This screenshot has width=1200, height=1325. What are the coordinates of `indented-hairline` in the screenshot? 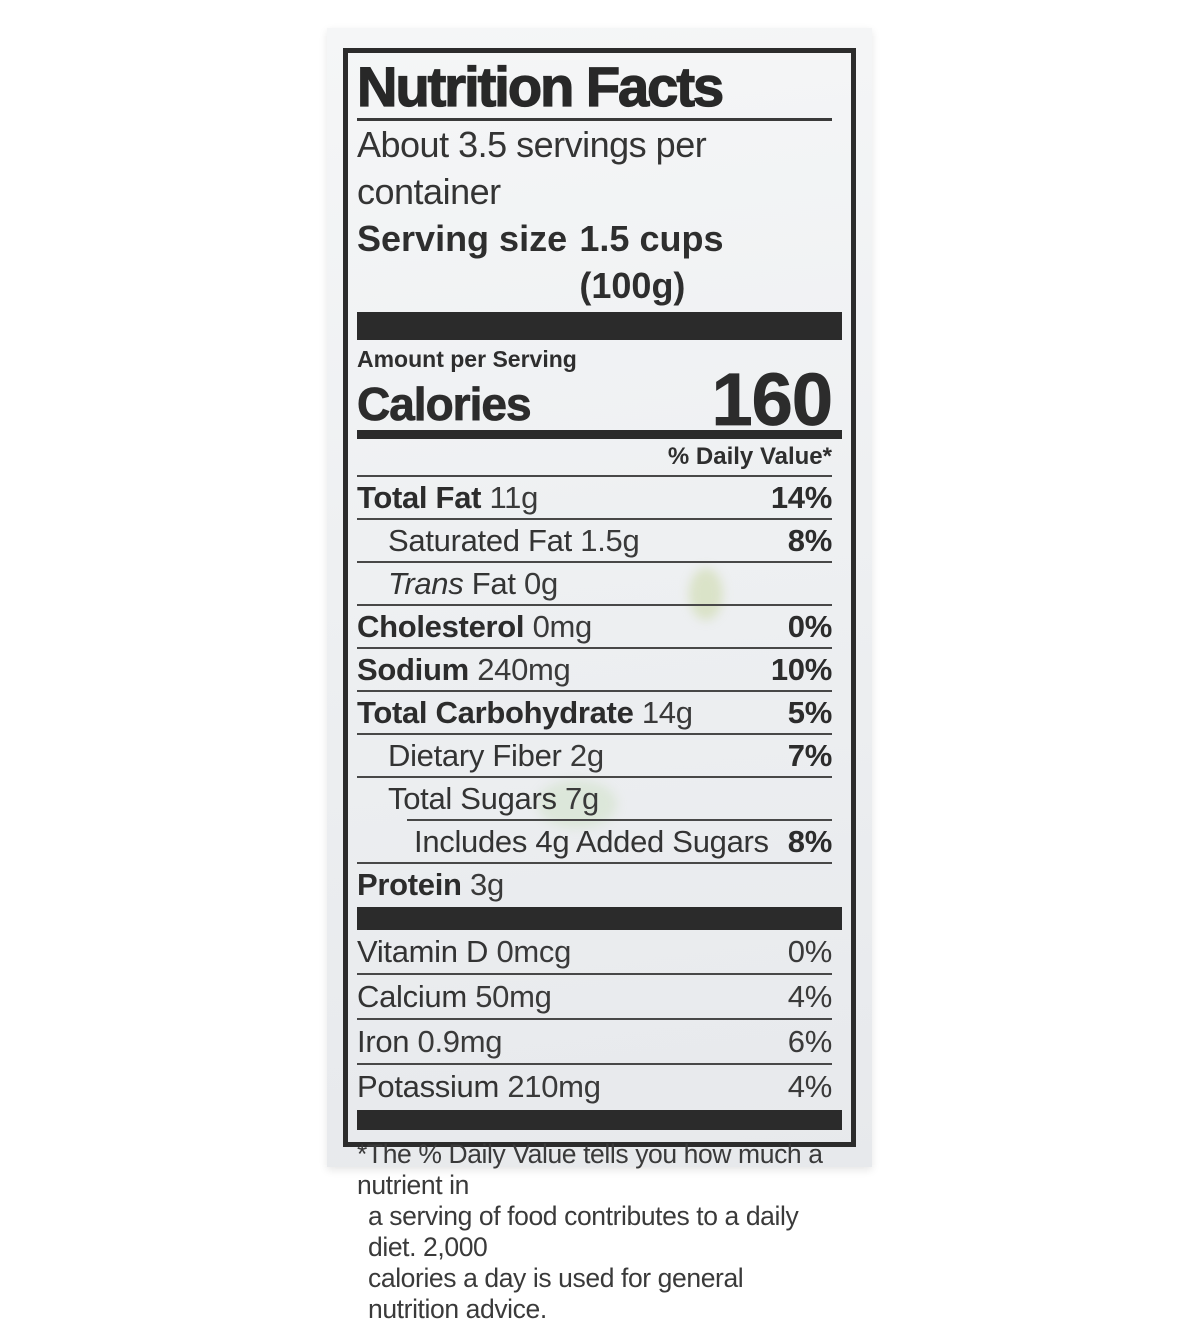 It's located at (619, 820).